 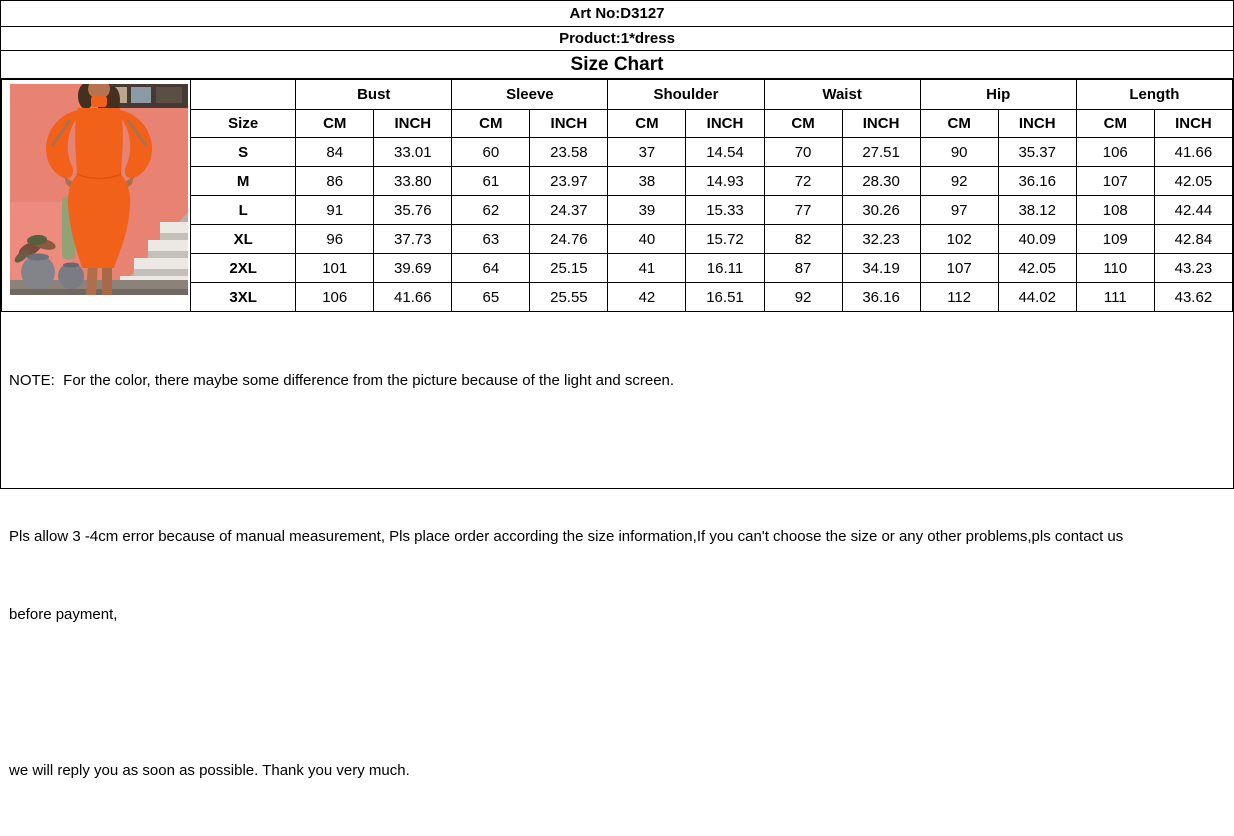 I want to click on value-cell: 28.30, so click(x=881, y=181).